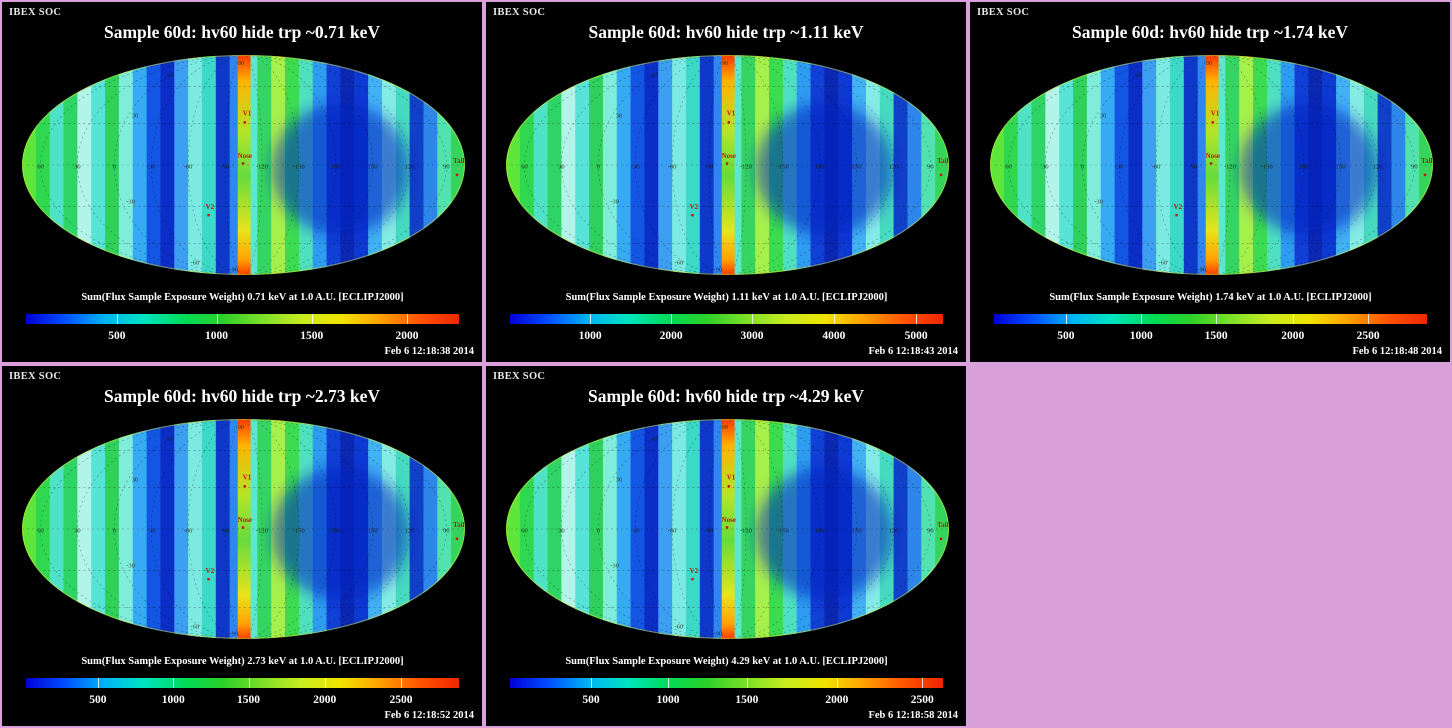 Image resolution: width=1452 pixels, height=728 pixels. Describe the element at coordinates (249, 700) in the screenshot. I see `colorbar-tick-value: 1500` at that location.